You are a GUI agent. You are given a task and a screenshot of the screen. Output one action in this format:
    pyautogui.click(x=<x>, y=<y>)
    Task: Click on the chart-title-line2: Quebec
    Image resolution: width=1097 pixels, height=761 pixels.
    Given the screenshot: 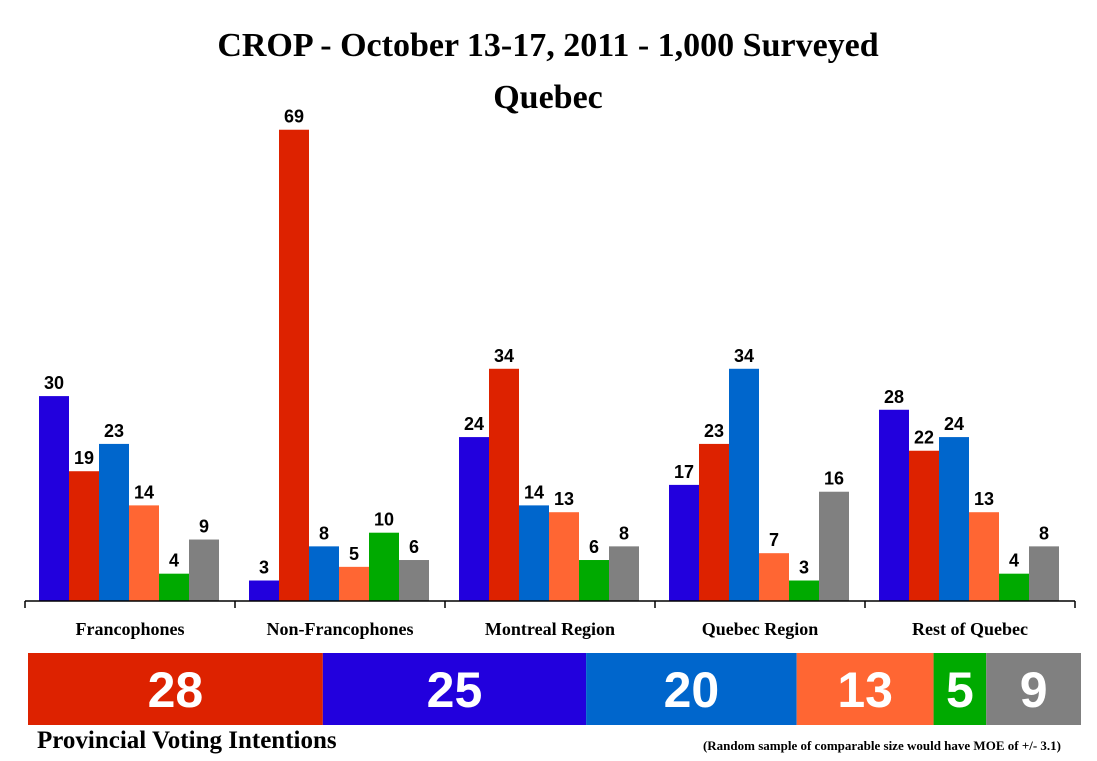 What is the action you would take?
    pyautogui.click(x=548, y=97)
    